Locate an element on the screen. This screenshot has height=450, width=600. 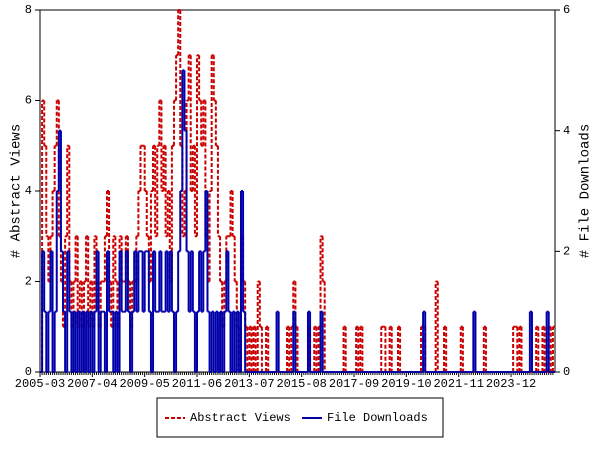
y-tick-label: 6 is located at coordinates (28, 101).